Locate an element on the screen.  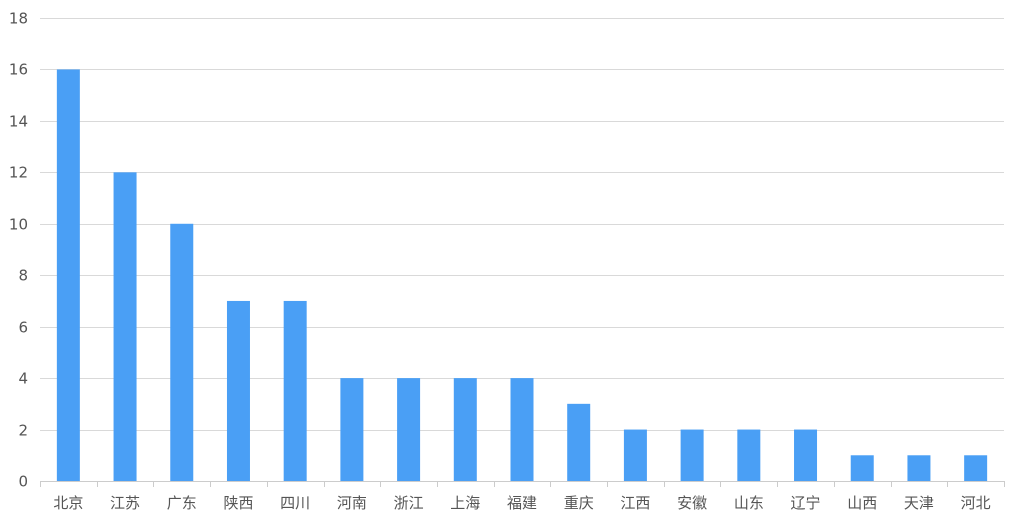
x-tick-label: 福建 is located at coordinates (522, 503).